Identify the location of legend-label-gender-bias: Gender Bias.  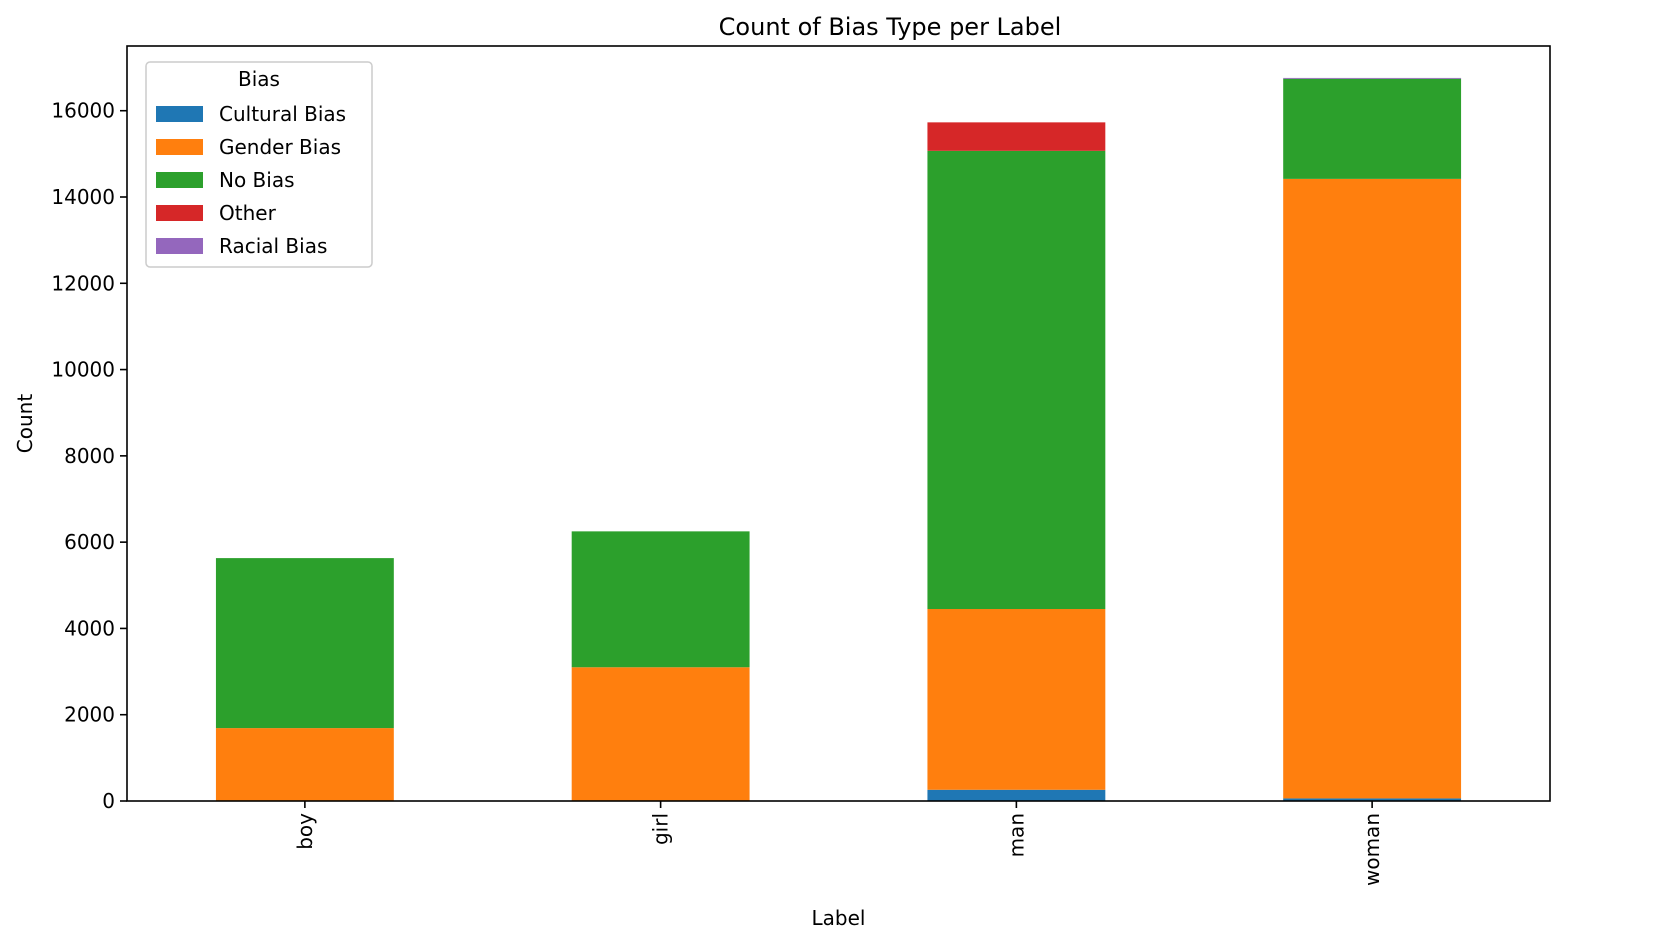
(280, 147).